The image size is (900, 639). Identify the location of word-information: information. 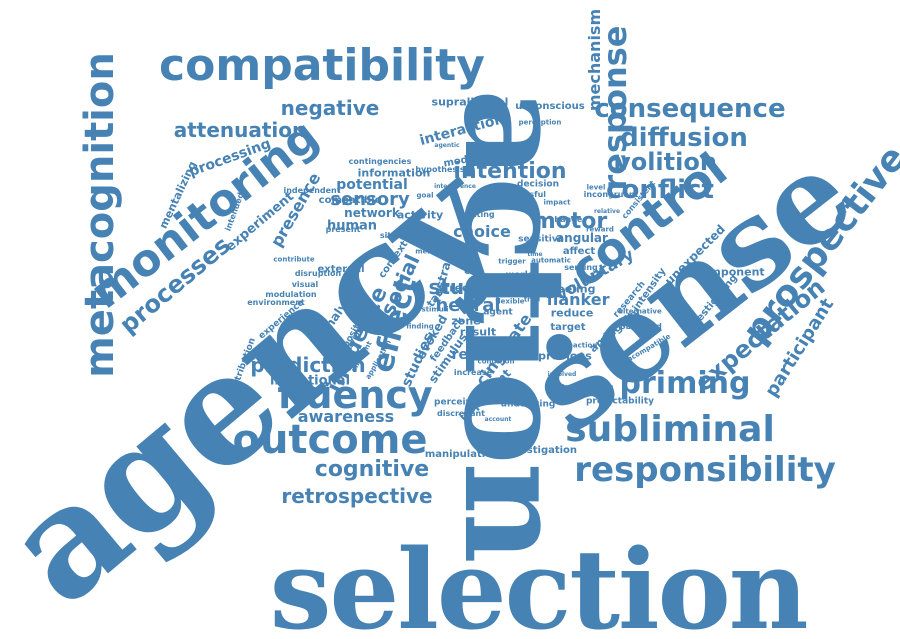
(394, 173).